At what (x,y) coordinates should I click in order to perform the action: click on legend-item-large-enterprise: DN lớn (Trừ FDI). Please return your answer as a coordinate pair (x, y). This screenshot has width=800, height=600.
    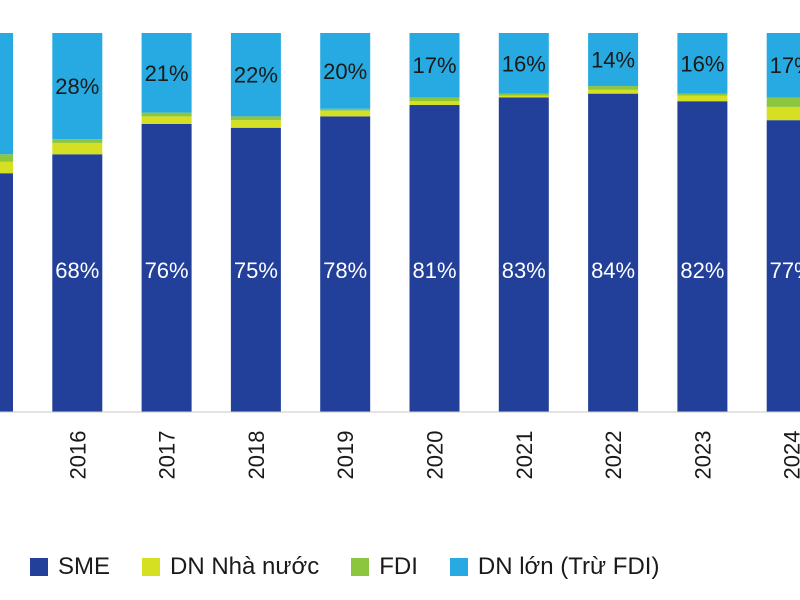
    Looking at the image, I should click on (554, 567).